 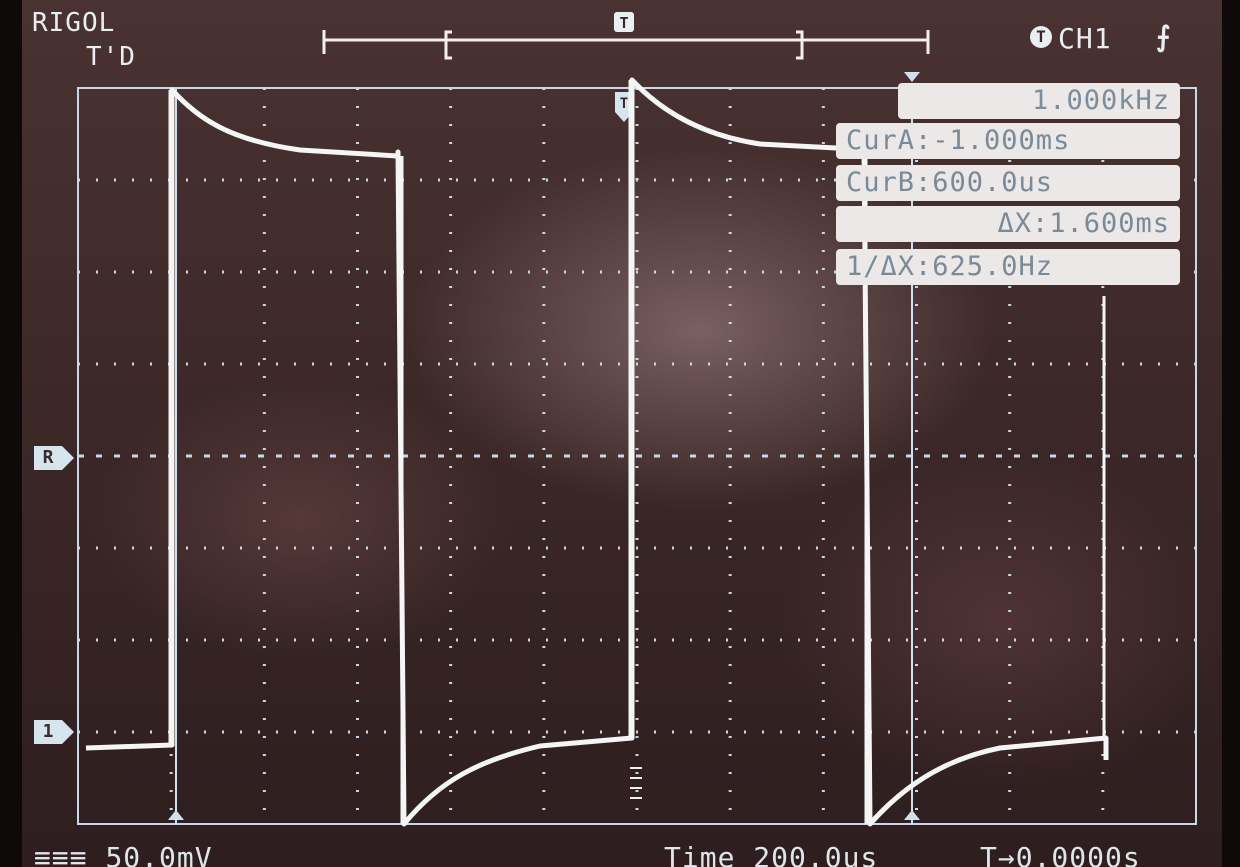 I want to click on ch1-coupling-icon: ≡≡≡, so click(x=61, y=854).